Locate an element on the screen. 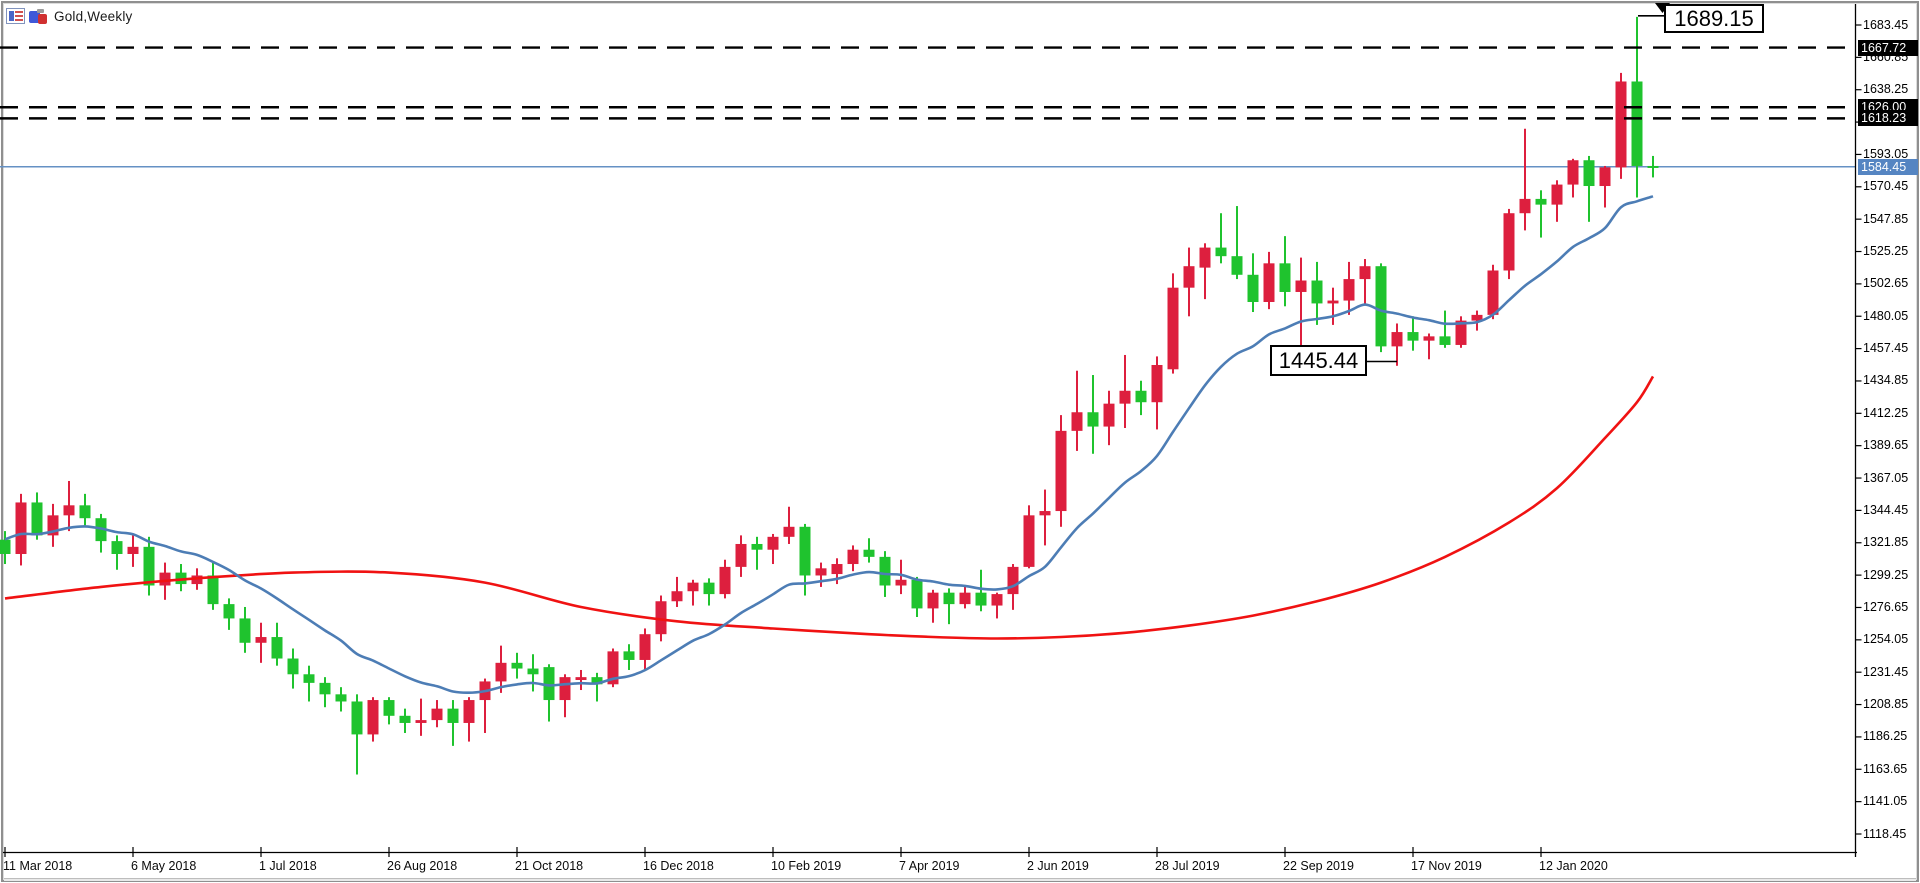  price-tick-label: 1321.85 is located at coordinates (1886, 542).